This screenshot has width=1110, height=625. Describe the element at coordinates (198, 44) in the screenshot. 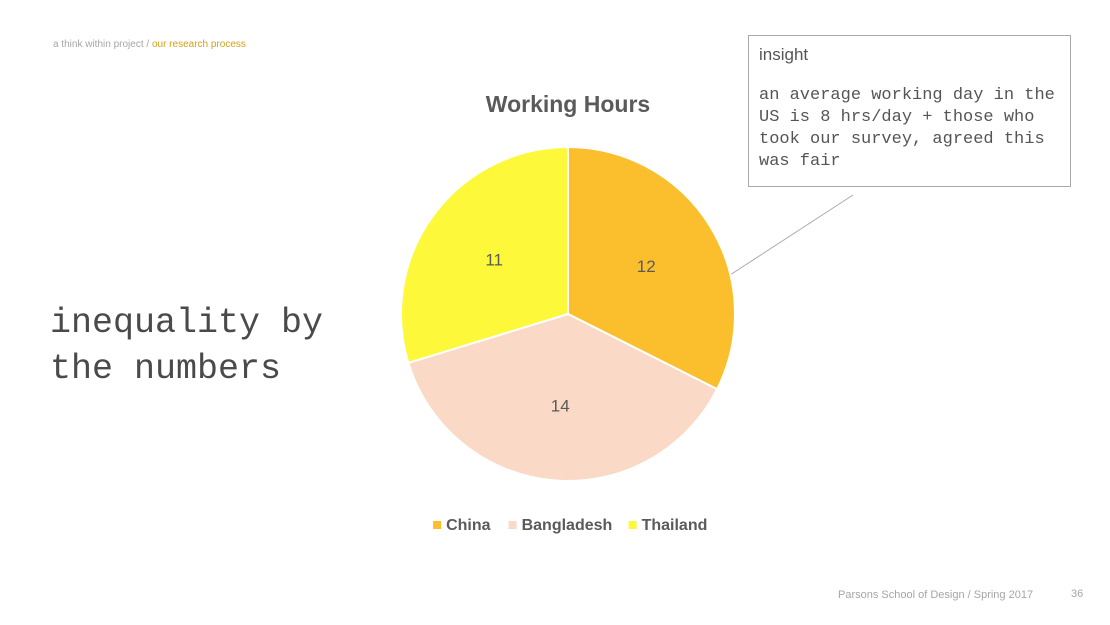

I see `breadcrumb-current: our research process` at that location.